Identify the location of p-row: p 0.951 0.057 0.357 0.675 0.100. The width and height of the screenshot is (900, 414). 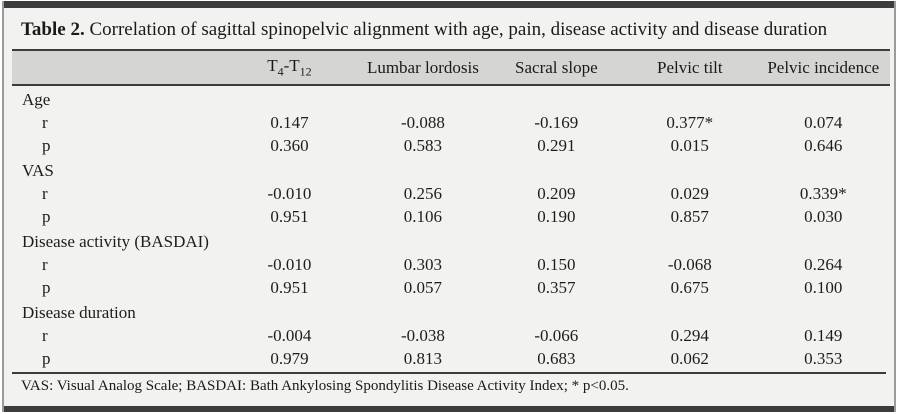
(451, 287).